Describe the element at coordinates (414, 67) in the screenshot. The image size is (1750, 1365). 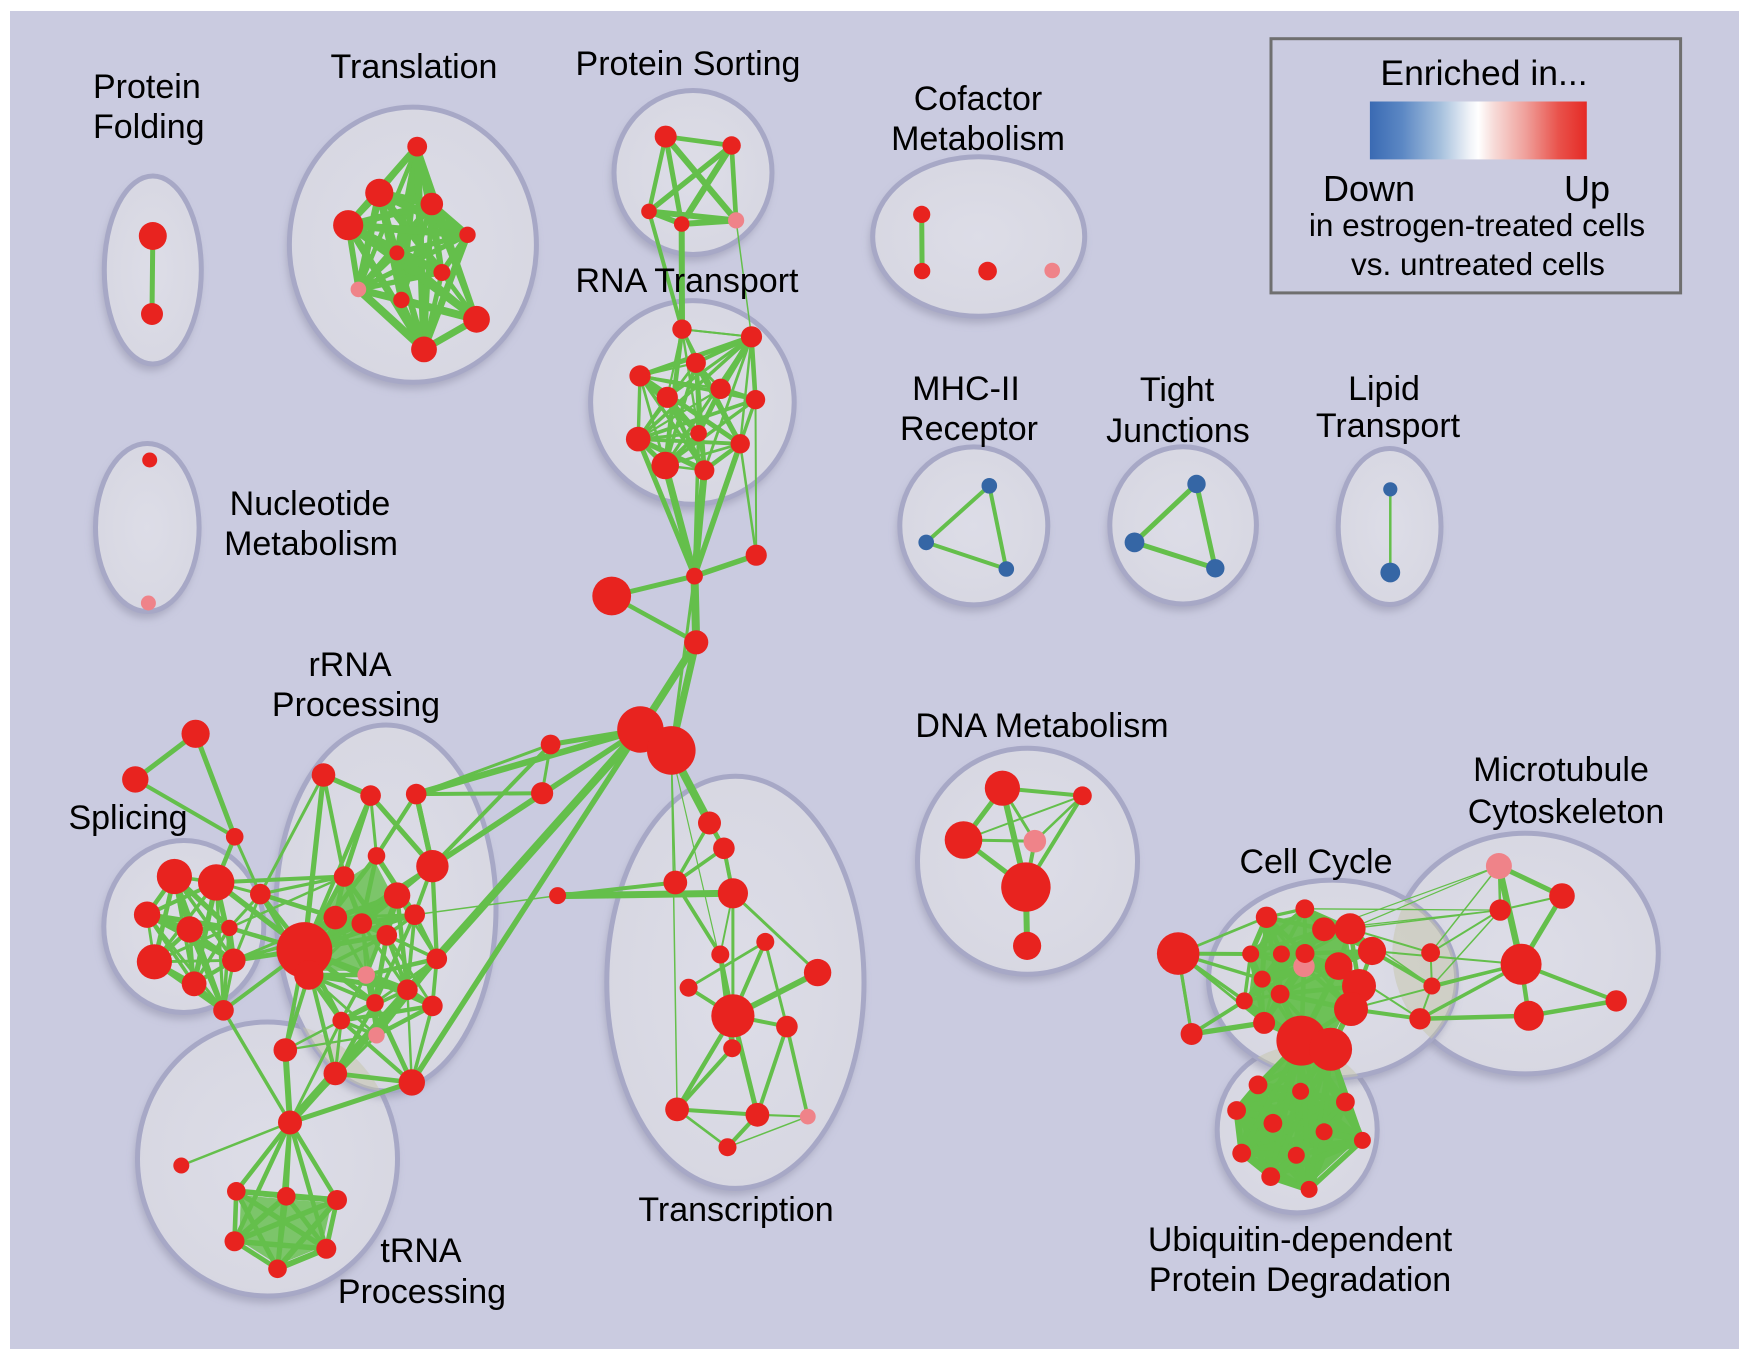
I see `svg-text: Translation` at that location.